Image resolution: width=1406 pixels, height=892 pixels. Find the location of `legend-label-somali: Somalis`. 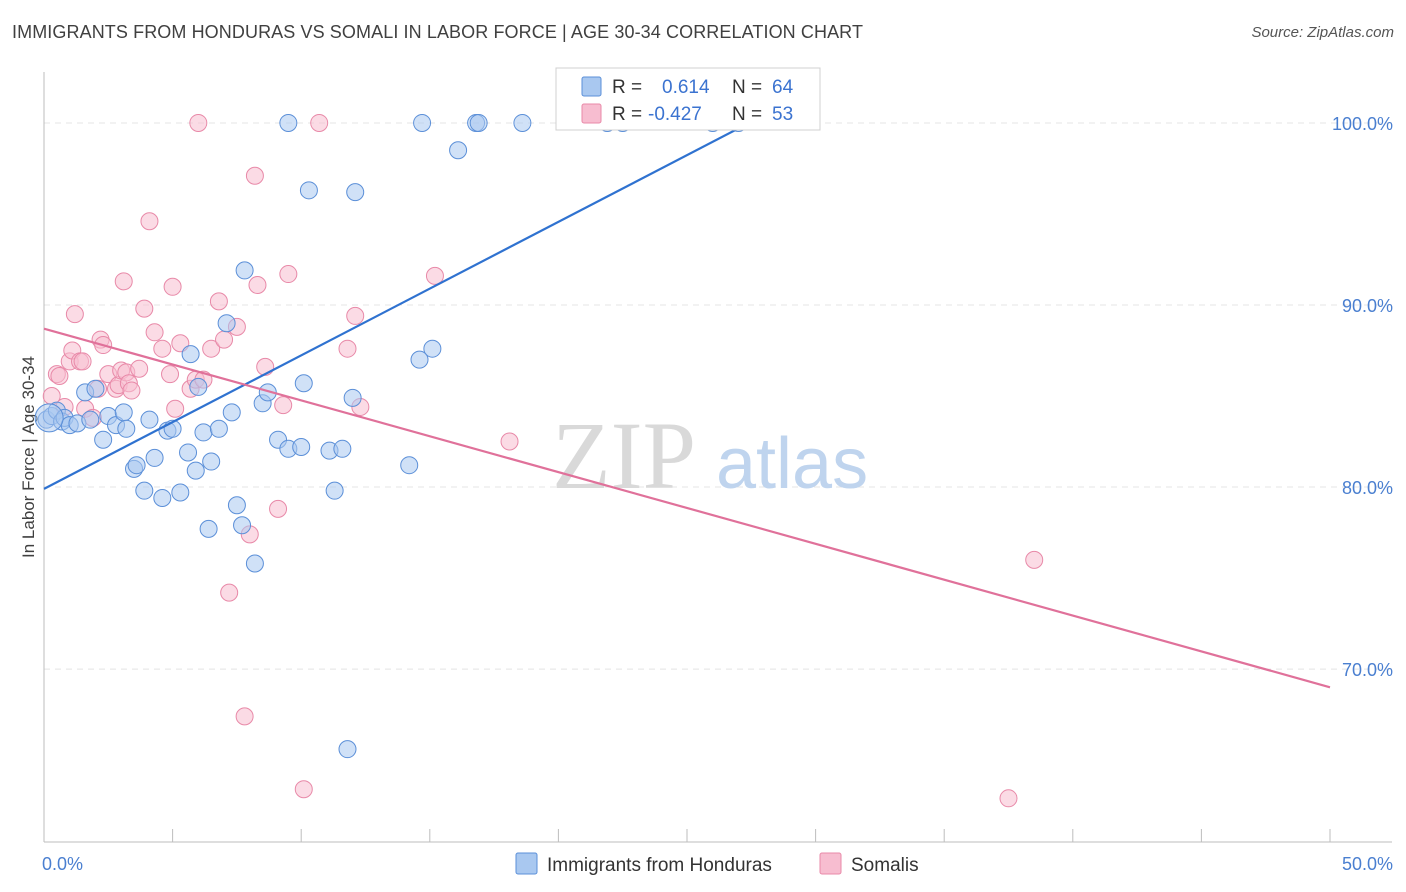

legend-label-somali: Somalis is located at coordinates (885, 865).